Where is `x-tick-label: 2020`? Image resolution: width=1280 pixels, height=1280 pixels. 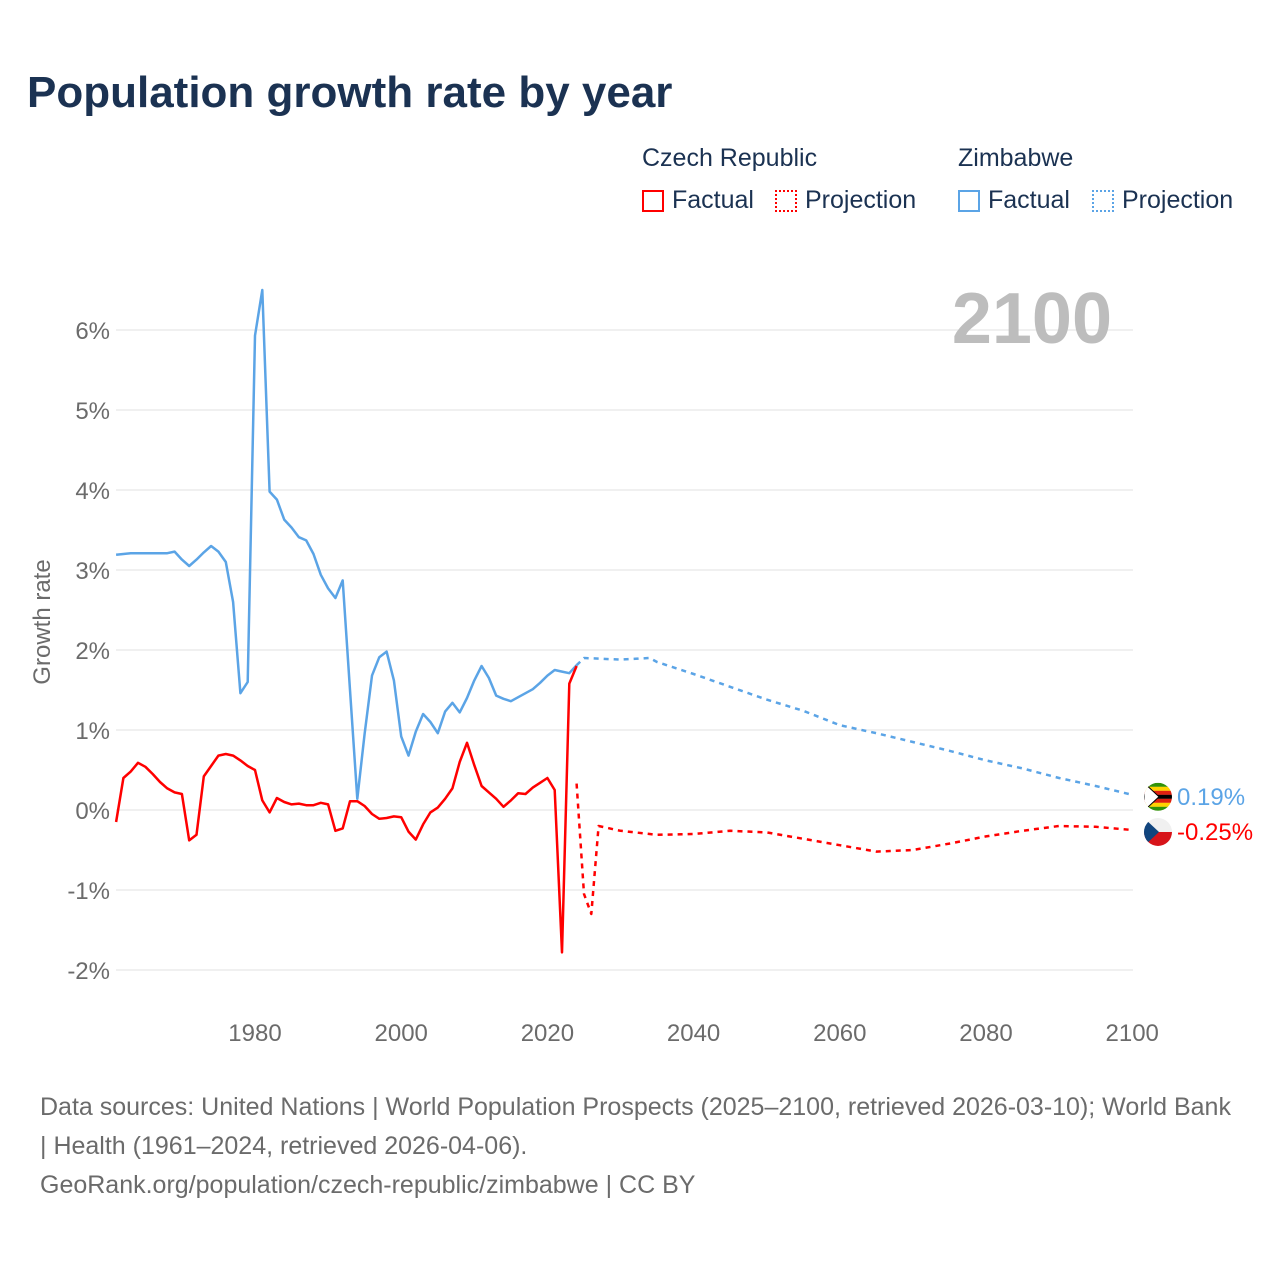
x-tick-label: 2020 is located at coordinates (547, 1033).